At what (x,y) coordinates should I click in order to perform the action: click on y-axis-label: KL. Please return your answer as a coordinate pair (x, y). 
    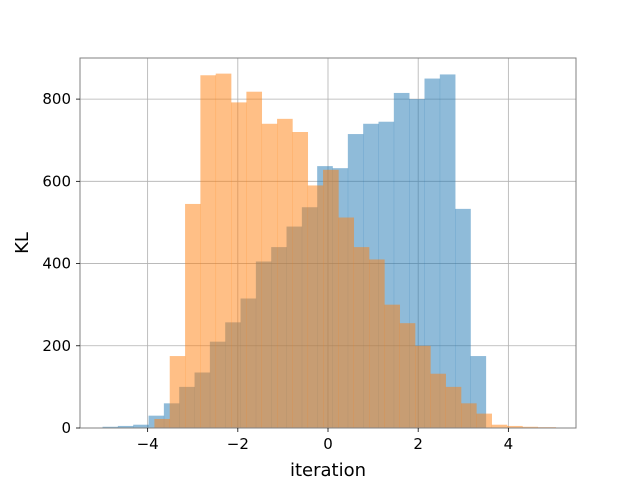
    Looking at the image, I should click on (22, 243).